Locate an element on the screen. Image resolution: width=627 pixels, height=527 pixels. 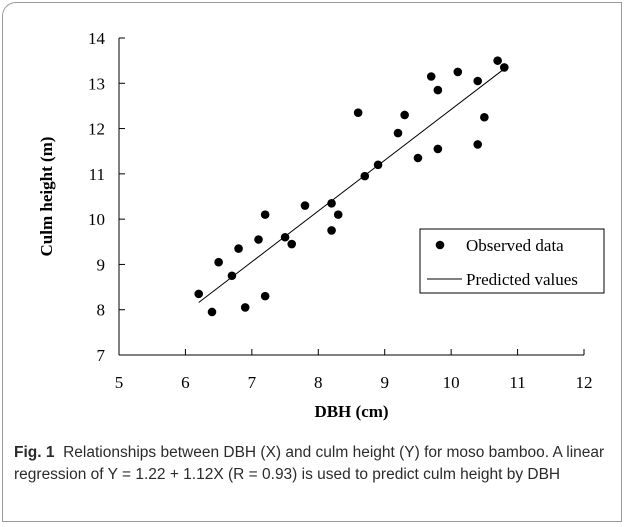
x-axis-label: DBH (cm) is located at coordinates (351, 411).